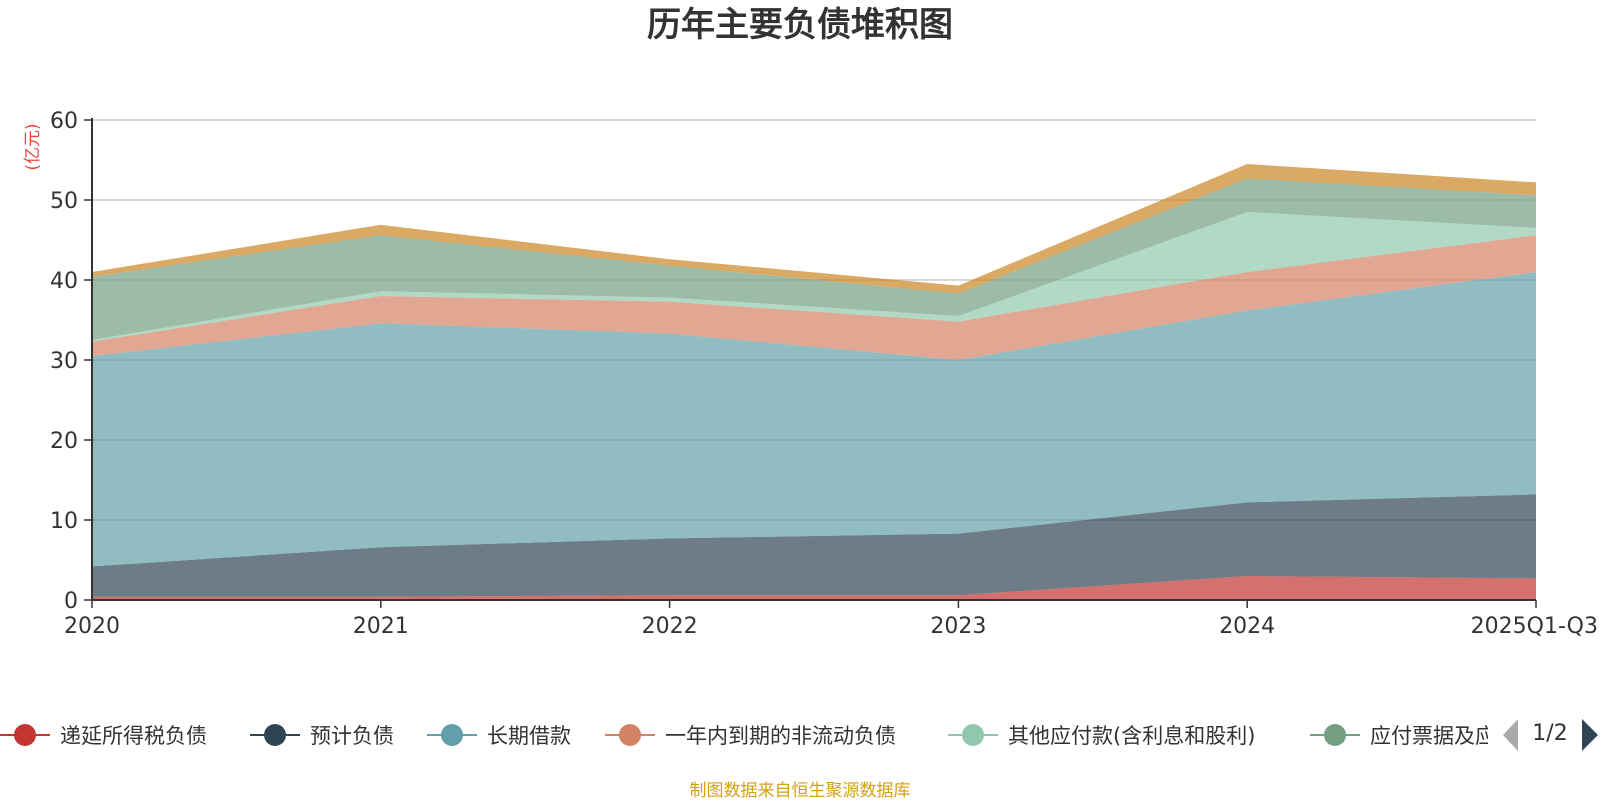  I want to click on y-tick-label: 0, so click(71, 601).